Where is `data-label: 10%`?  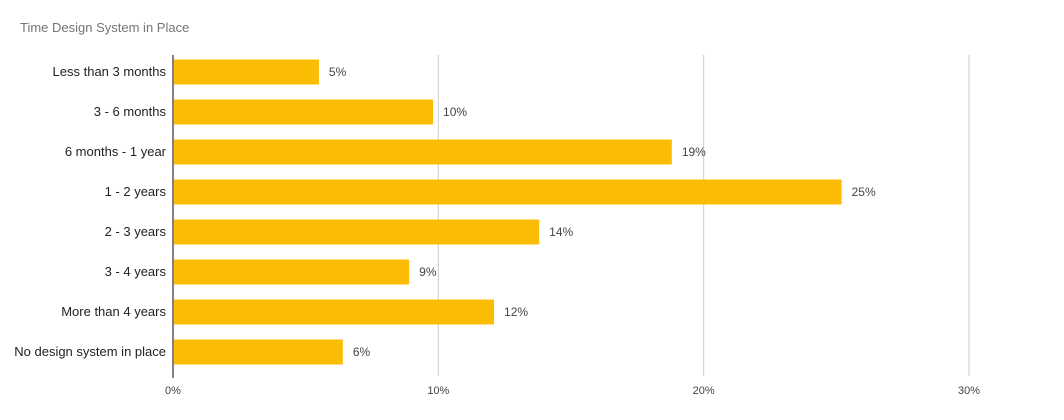 data-label: 10% is located at coordinates (455, 112).